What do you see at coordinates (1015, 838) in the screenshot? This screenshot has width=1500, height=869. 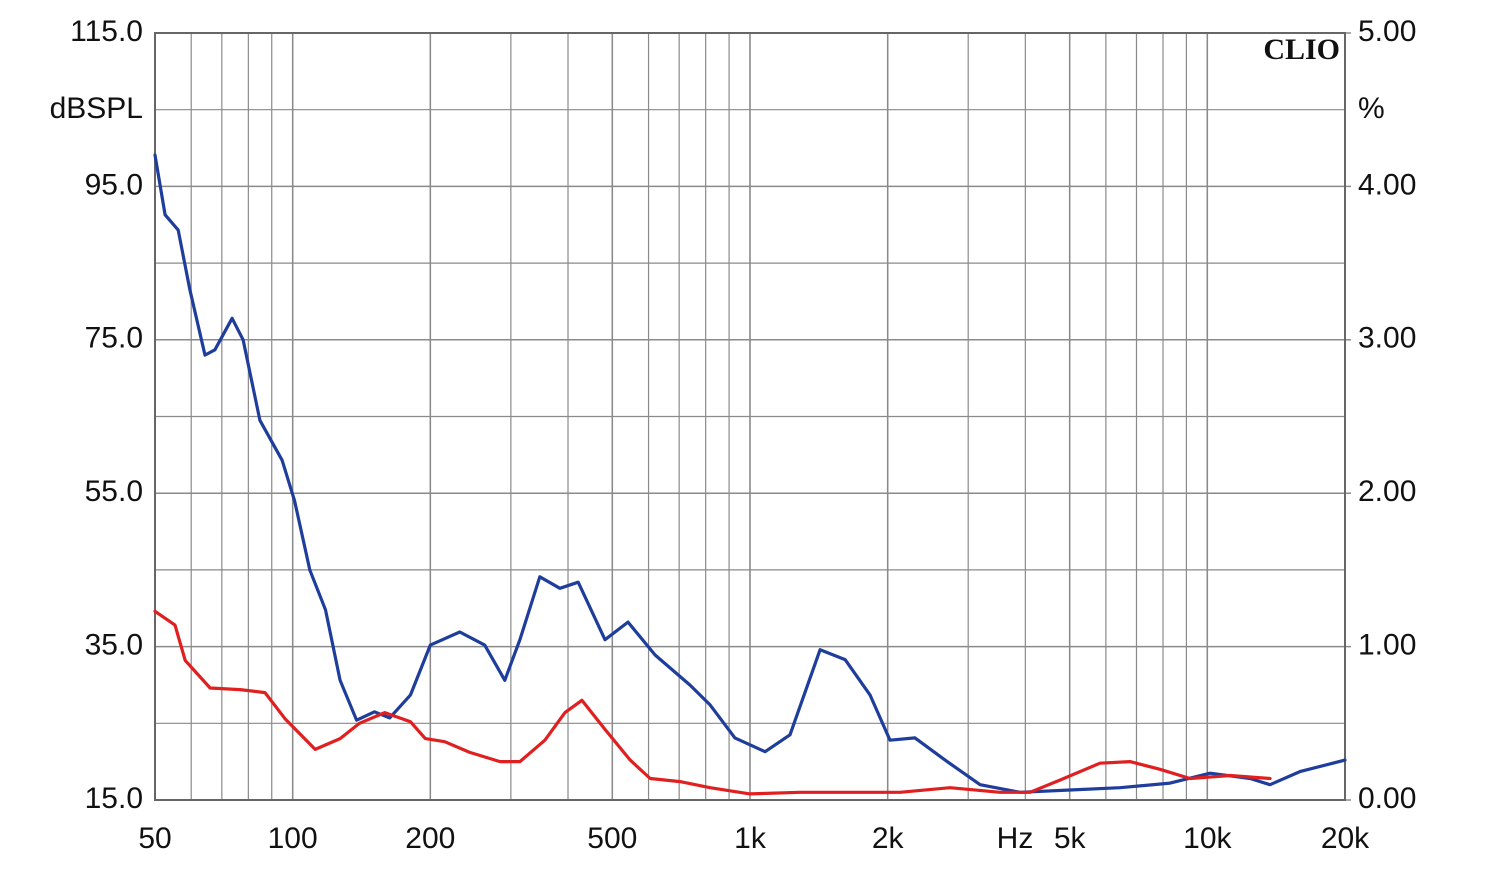 I see `x-axis-label: Hz` at bounding box center [1015, 838].